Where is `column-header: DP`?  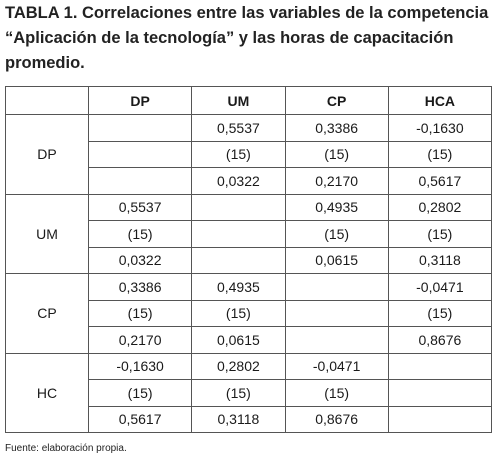 column-header: DP is located at coordinates (140, 100).